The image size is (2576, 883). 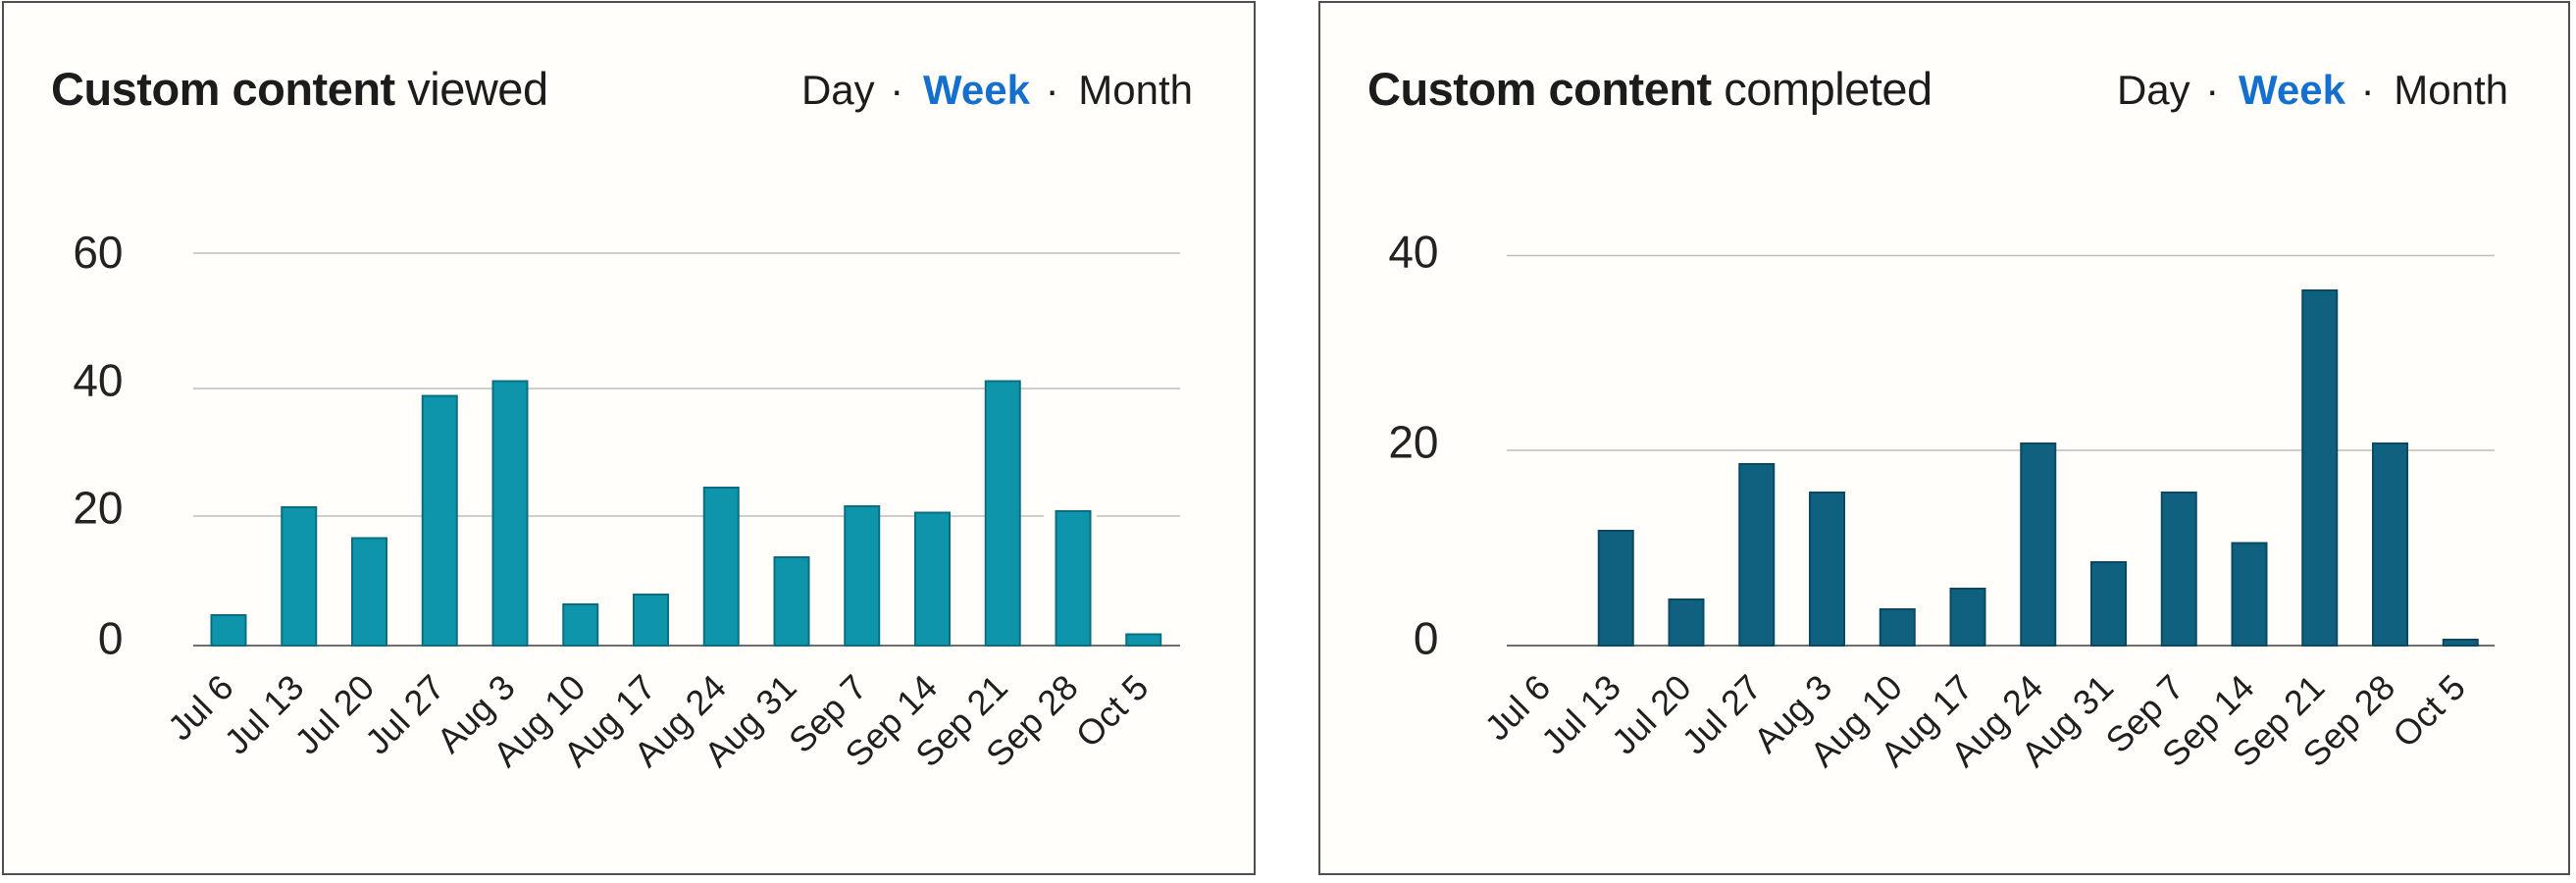 I want to click on svg-text: Custom content completed, so click(x=1649, y=89).